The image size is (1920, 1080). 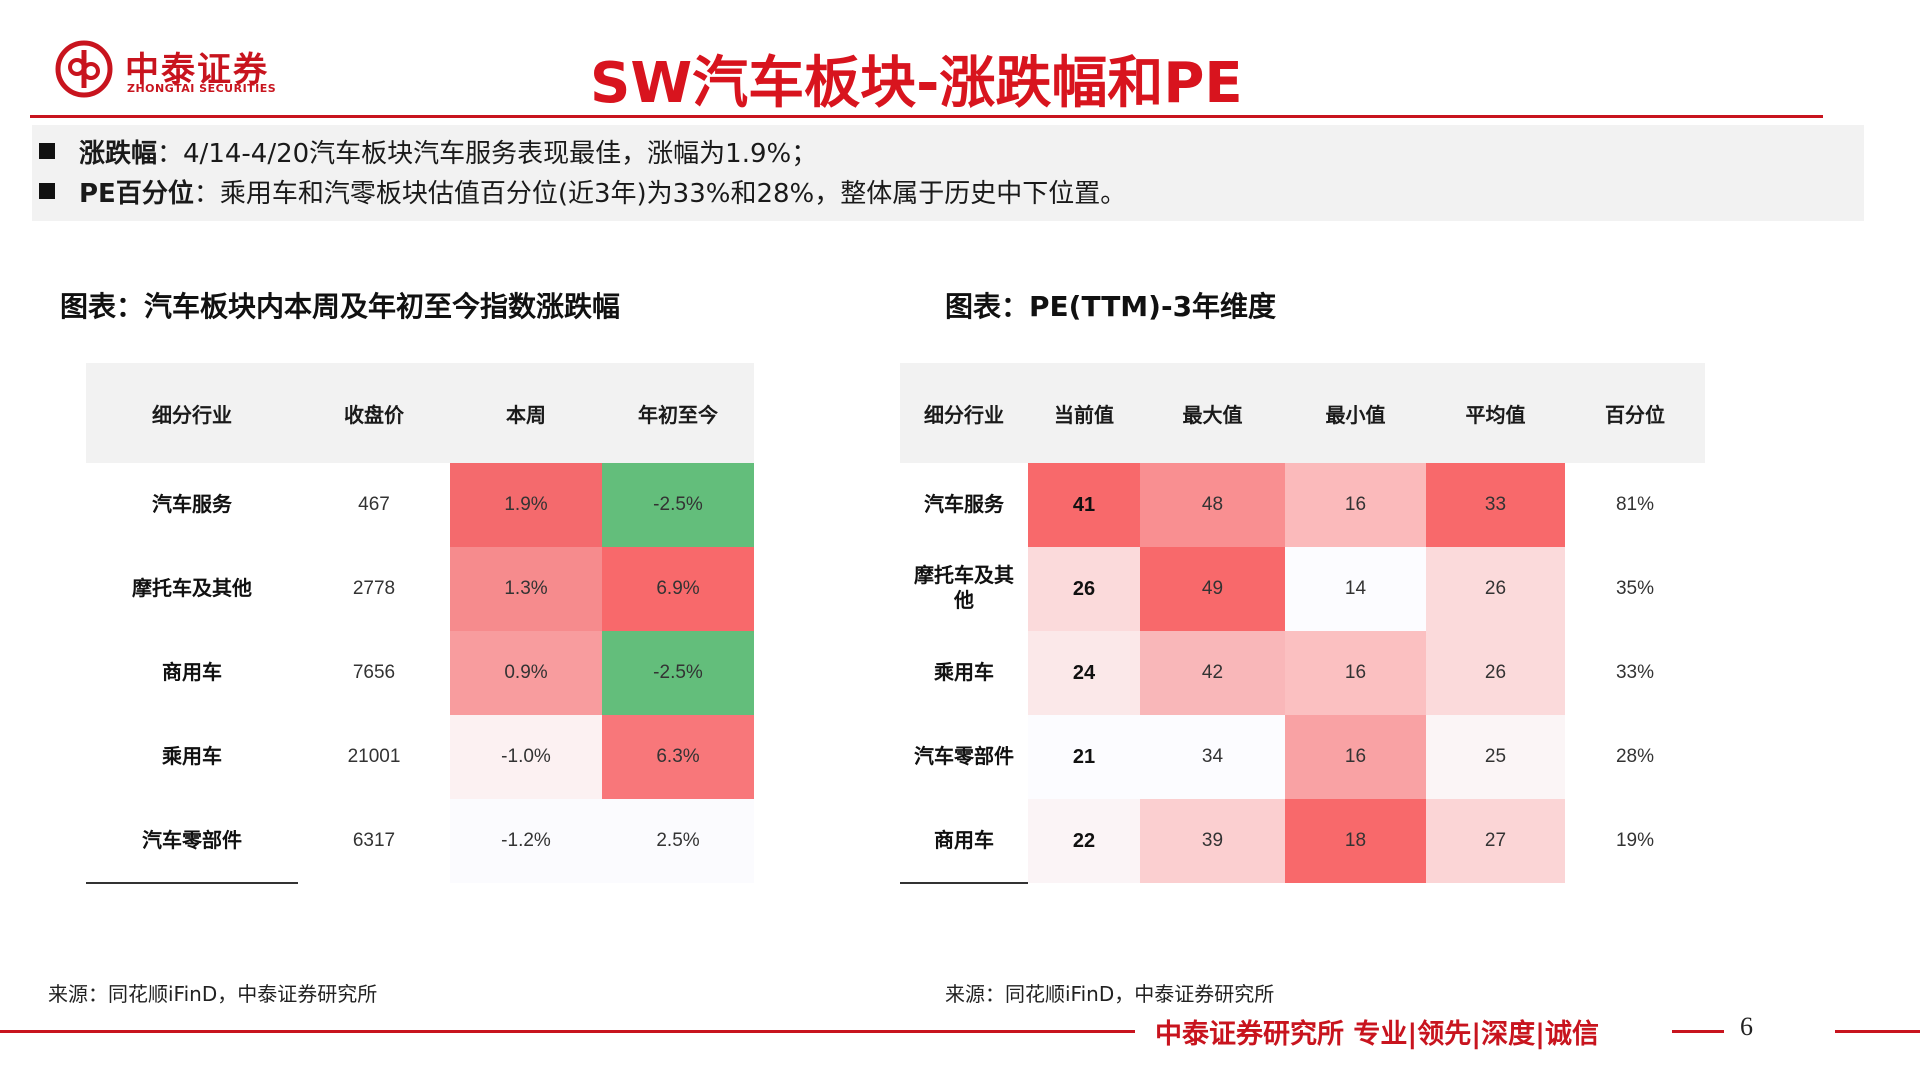 What do you see at coordinates (1635, 756) in the screenshot?
I see `pe-percentile-cell: 28%` at bounding box center [1635, 756].